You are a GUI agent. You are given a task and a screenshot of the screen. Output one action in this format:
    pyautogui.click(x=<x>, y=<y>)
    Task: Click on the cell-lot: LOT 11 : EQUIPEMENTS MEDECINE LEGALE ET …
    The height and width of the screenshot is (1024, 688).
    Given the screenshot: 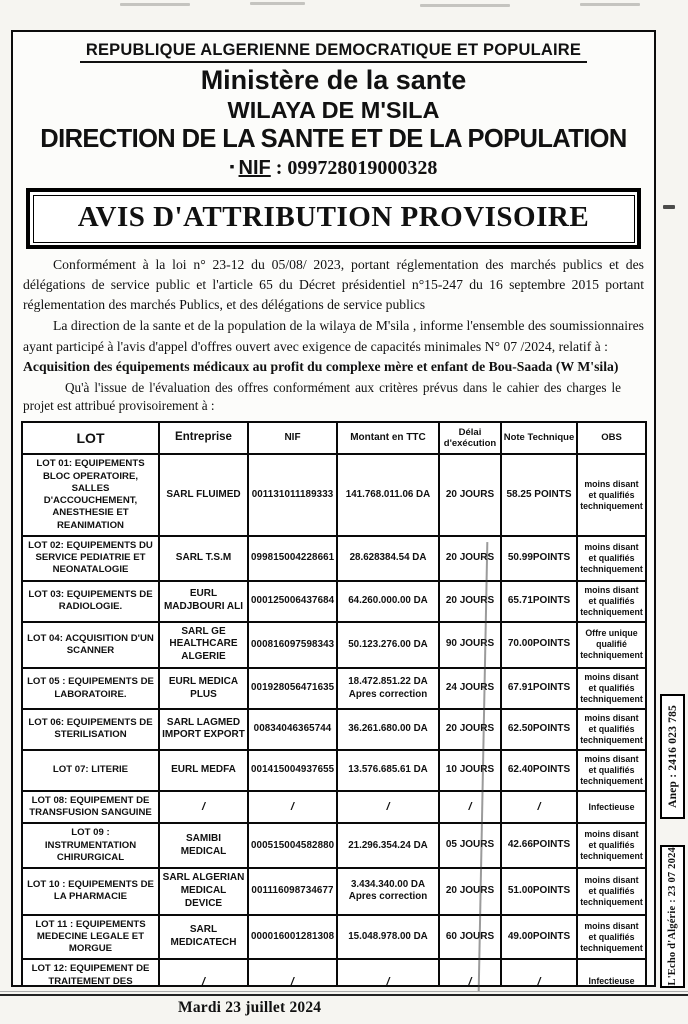 What is the action you would take?
    pyautogui.click(x=90, y=937)
    